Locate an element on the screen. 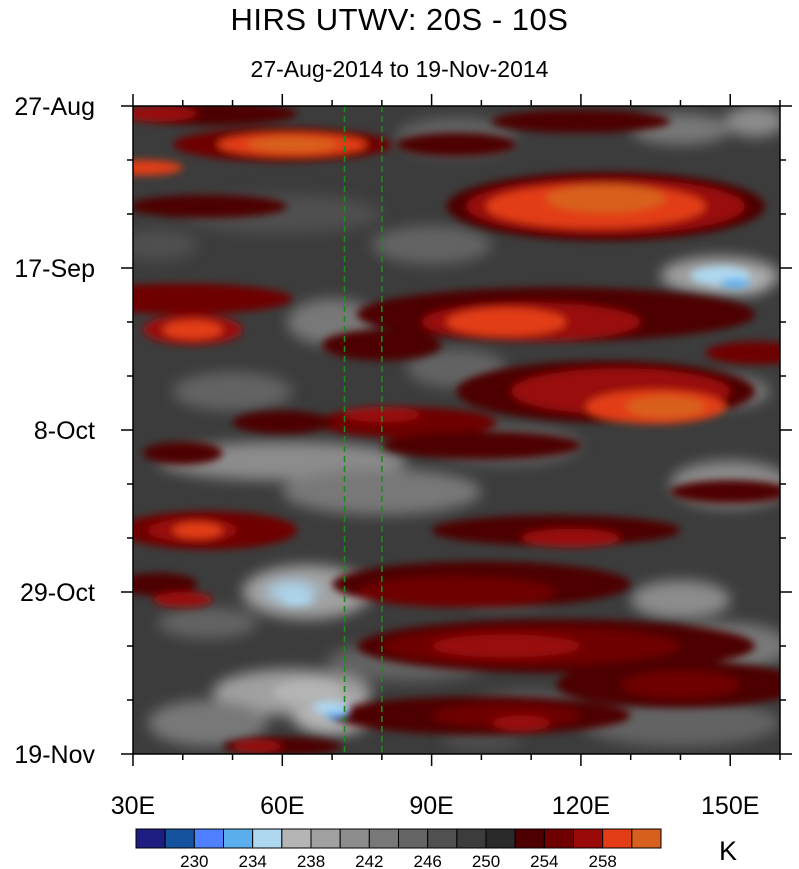 Image resolution: width=799 pixels, height=869 pixels. y-tick-label: 8-Oct is located at coordinates (64, 431).